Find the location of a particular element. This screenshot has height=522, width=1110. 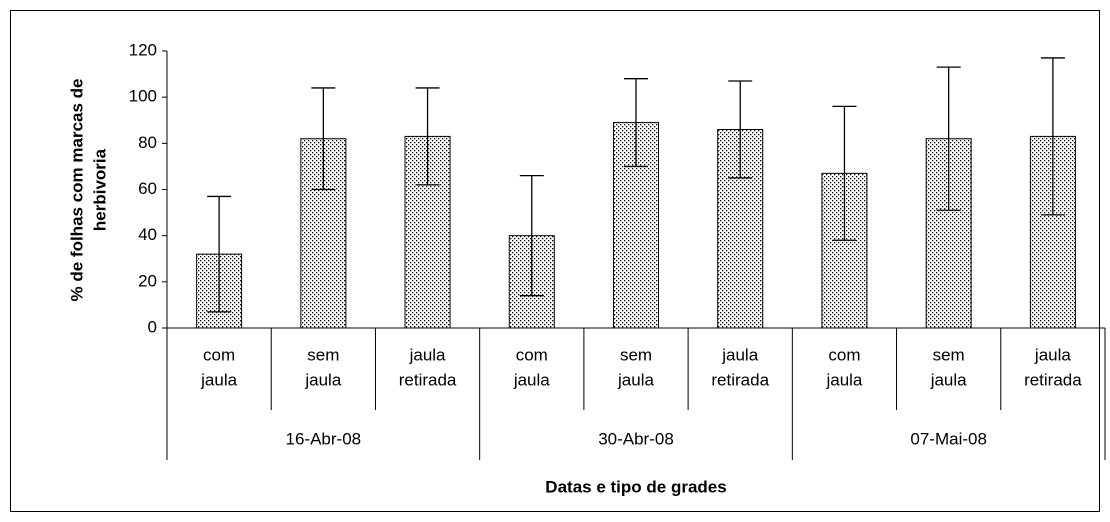

group-label: 07-Mai-08 is located at coordinates (948, 438).